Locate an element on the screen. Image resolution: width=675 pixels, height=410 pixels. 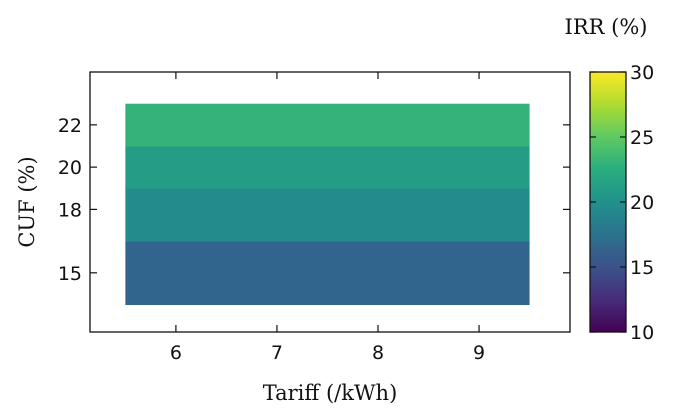
y-tick-label: 20 is located at coordinates (70, 168).